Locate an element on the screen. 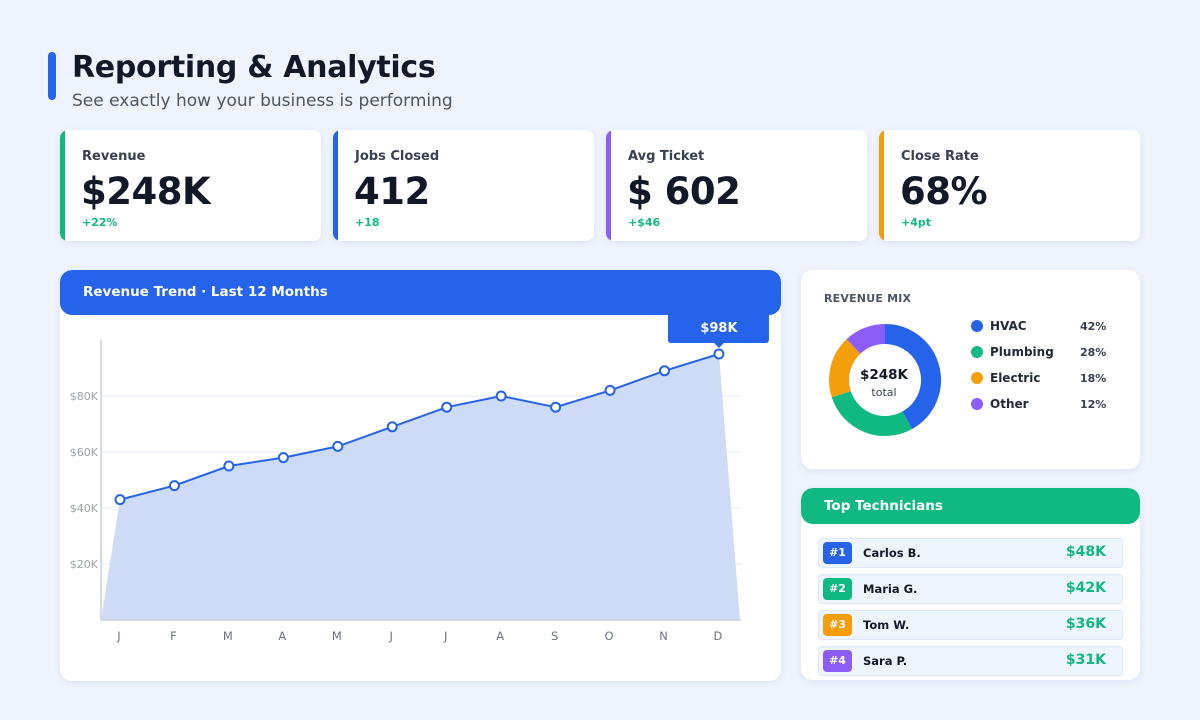 The height and width of the screenshot is (720, 1200). x-tick-label: N is located at coordinates (663, 636).